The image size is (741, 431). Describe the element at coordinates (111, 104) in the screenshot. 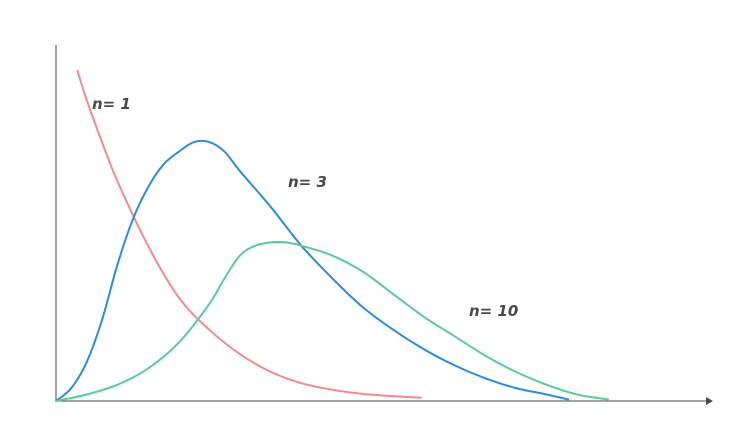

I see `series-label-n-1: n= 1` at that location.